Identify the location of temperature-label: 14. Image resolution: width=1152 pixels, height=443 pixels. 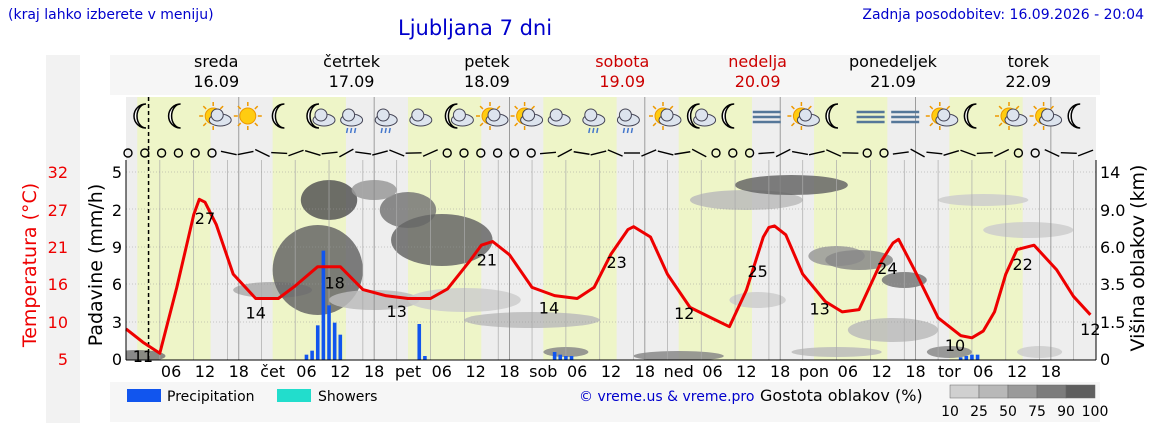
(549, 308).